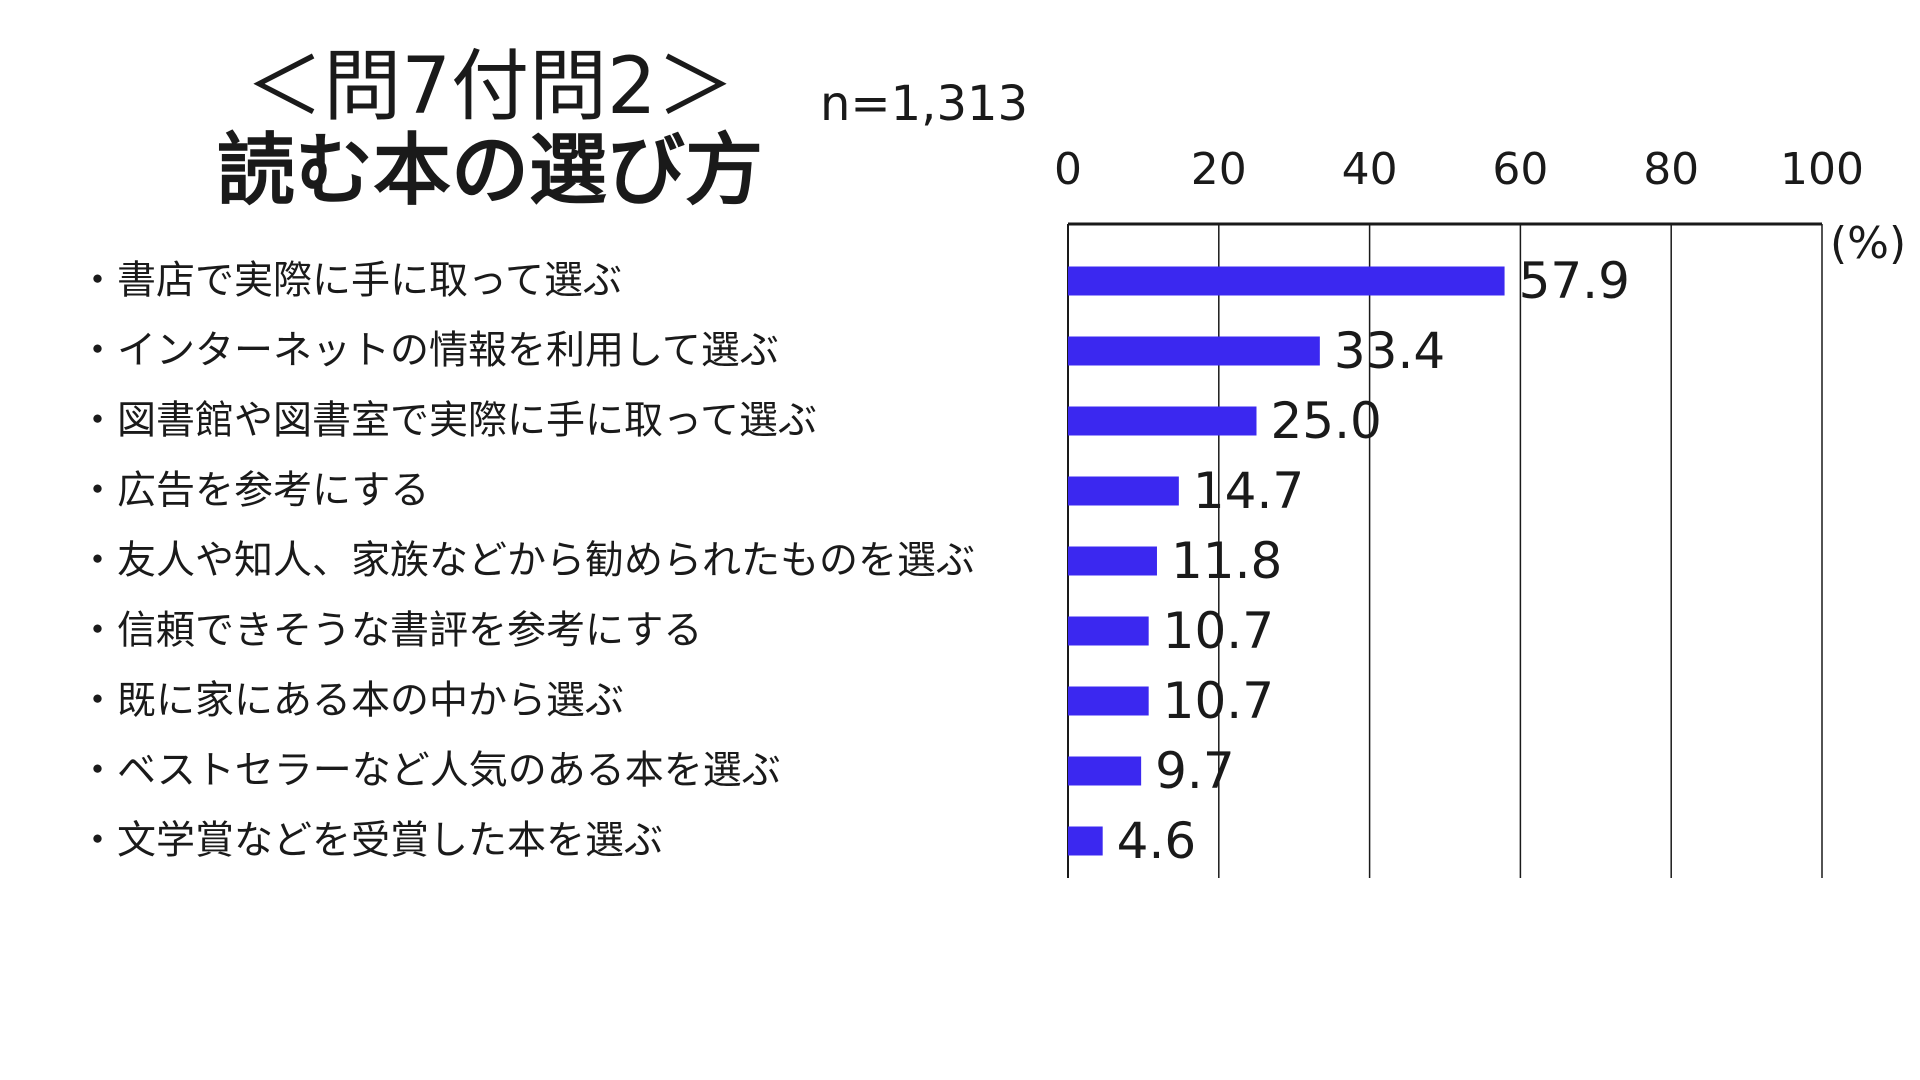 Image resolution: width=1920 pixels, height=1080 pixels. I want to click on data-label: 25.0, so click(1326, 421).